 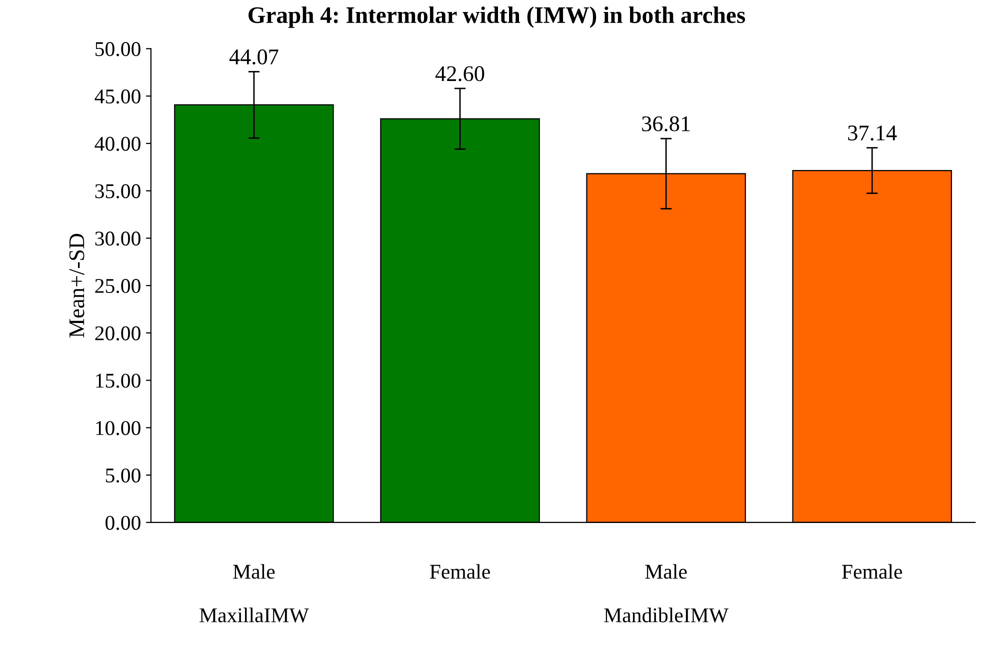 I want to click on data-label: 37.14, so click(x=872, y=133).